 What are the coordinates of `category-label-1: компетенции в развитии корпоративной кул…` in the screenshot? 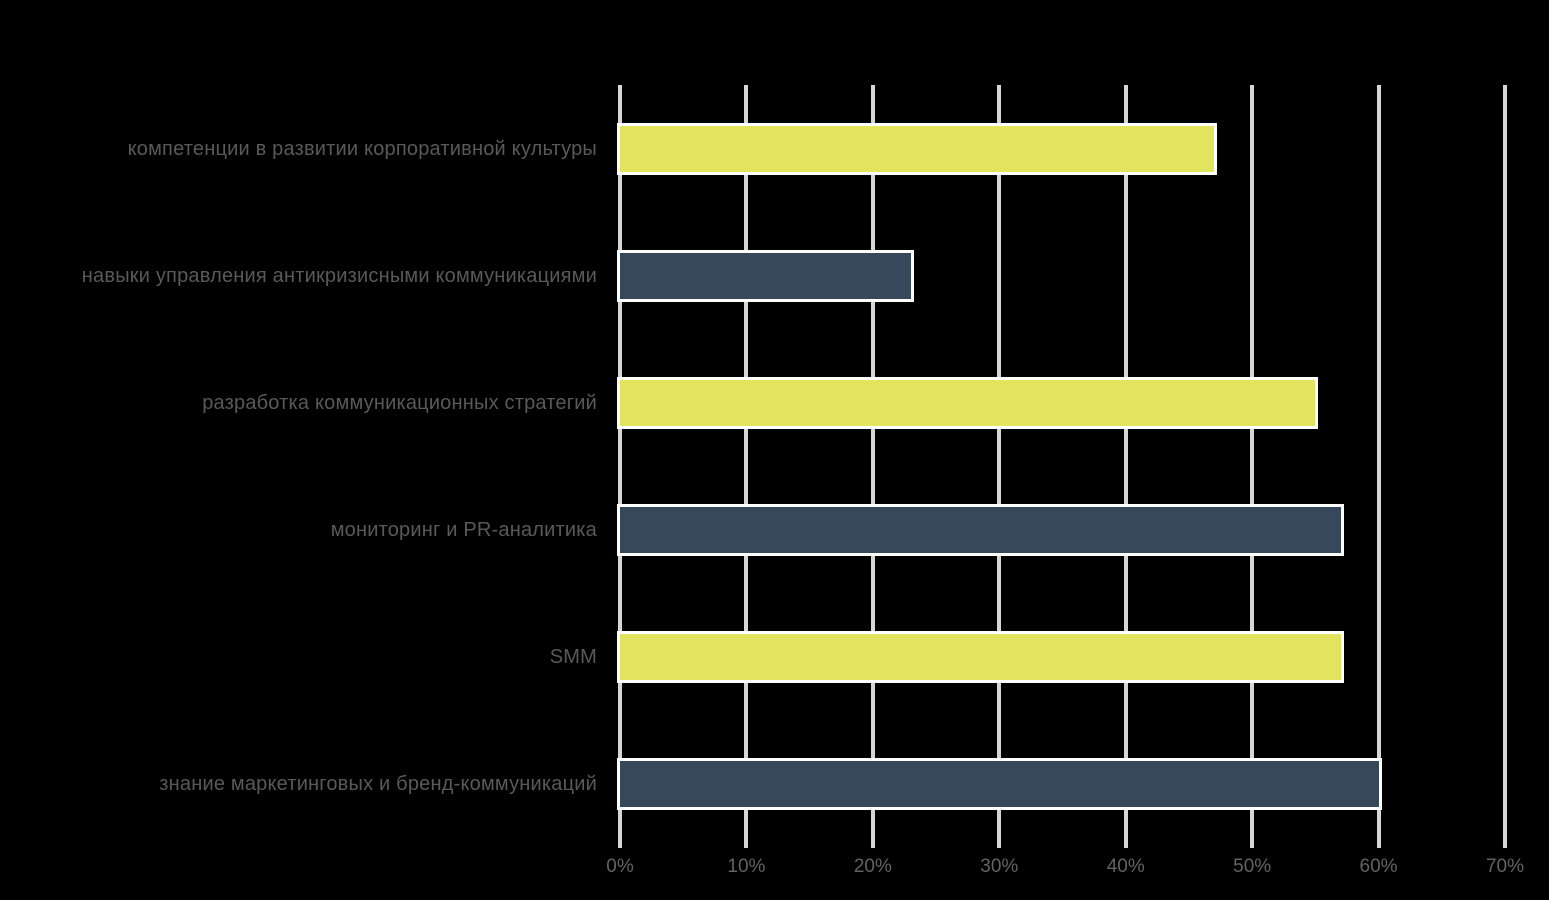 It's located at (362, 148).